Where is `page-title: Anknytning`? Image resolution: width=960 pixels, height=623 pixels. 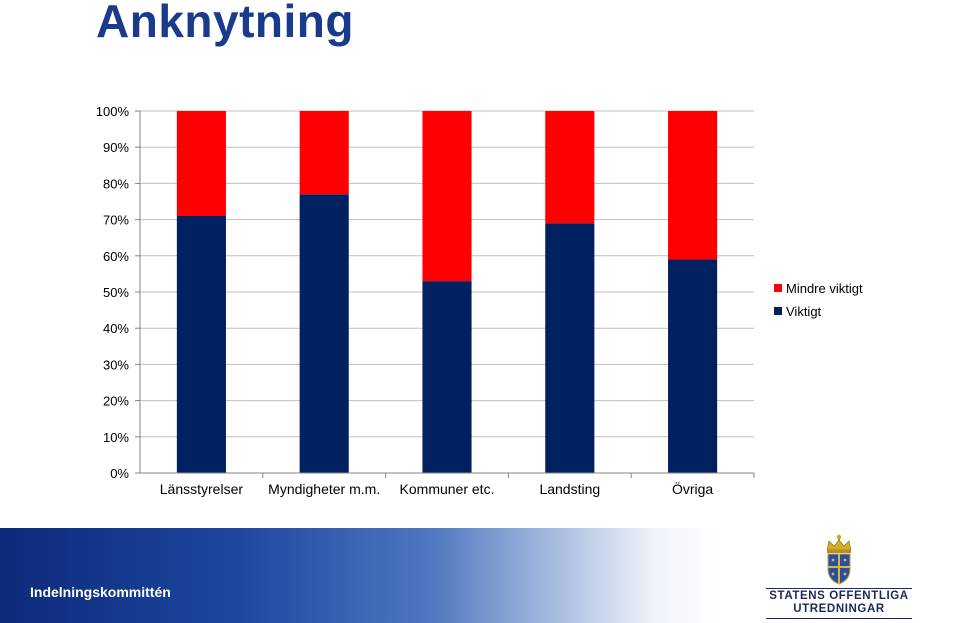 page-title: Anknytning is located at coordinates (225, 23).